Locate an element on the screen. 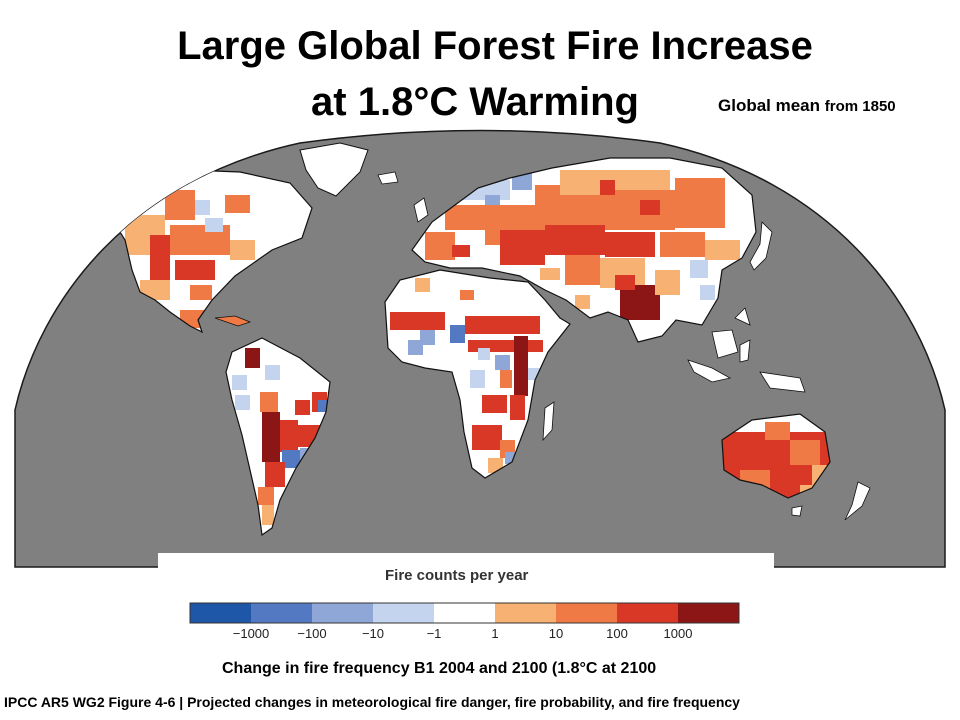 The width and height of the screenshot is (960, 720). greenland is located at coordinates (334, 169).